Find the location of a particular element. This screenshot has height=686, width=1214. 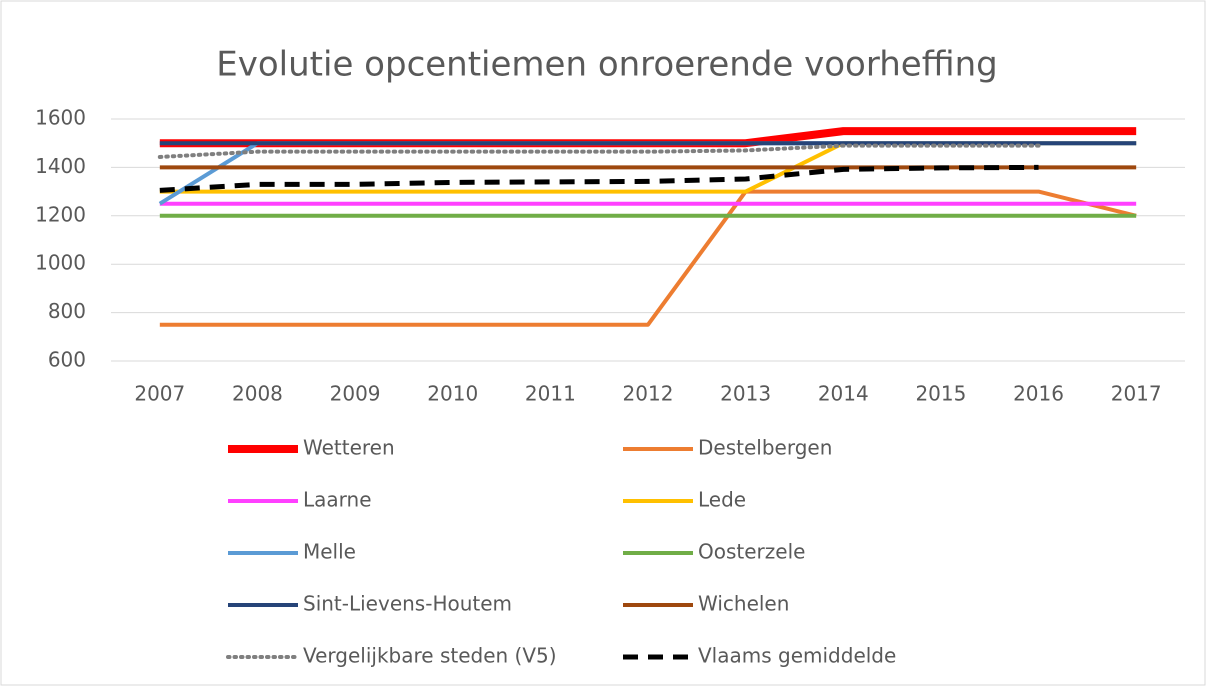

legend-label: Destelbergen is located at coordinates (765, 448).